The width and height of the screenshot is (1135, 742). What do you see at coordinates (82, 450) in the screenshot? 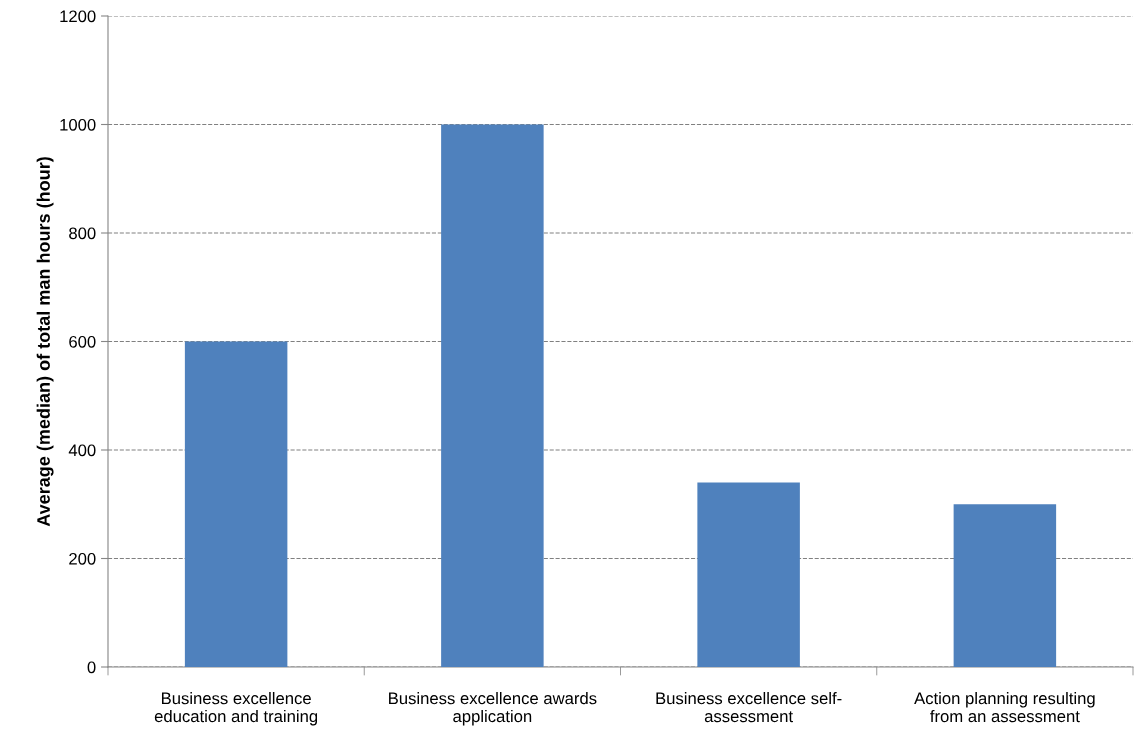
I see `y-tick-label: 400` at bounding box center [82, 450].